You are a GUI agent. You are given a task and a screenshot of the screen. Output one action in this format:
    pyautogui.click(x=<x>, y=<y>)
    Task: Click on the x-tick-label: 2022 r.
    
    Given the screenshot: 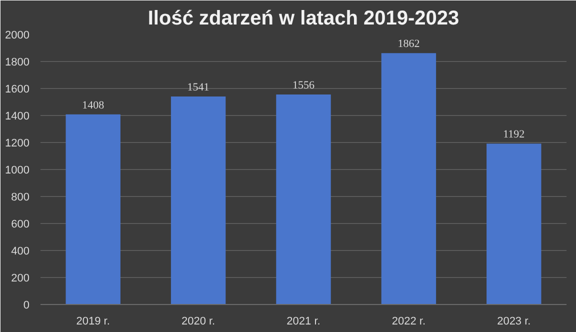 What is the action you would take?
    pyautogui.click(x=409, y=322)
    